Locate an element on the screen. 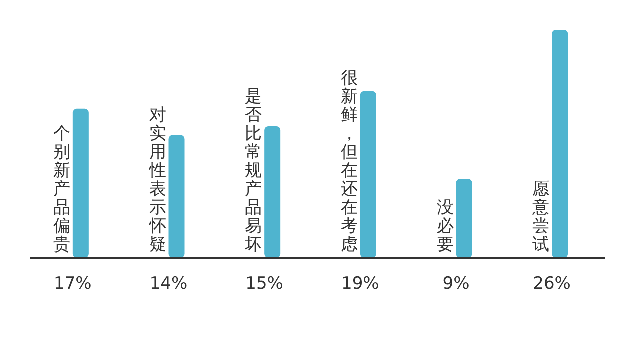 This screenshot has width=640, height=345. data-label: 19% is located at coordinates (361, 284).